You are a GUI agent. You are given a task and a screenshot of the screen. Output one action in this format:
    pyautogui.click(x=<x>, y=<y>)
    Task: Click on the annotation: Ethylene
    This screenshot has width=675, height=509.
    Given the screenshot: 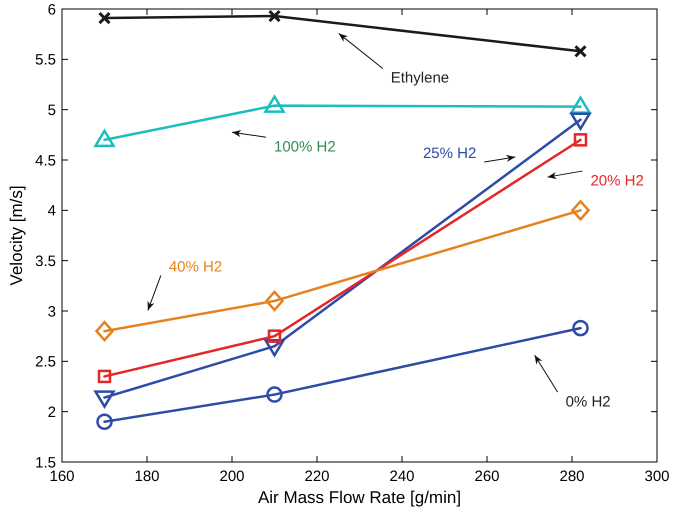 What is the action you would take?
    pyautogui.click(x=420, y=78)
    